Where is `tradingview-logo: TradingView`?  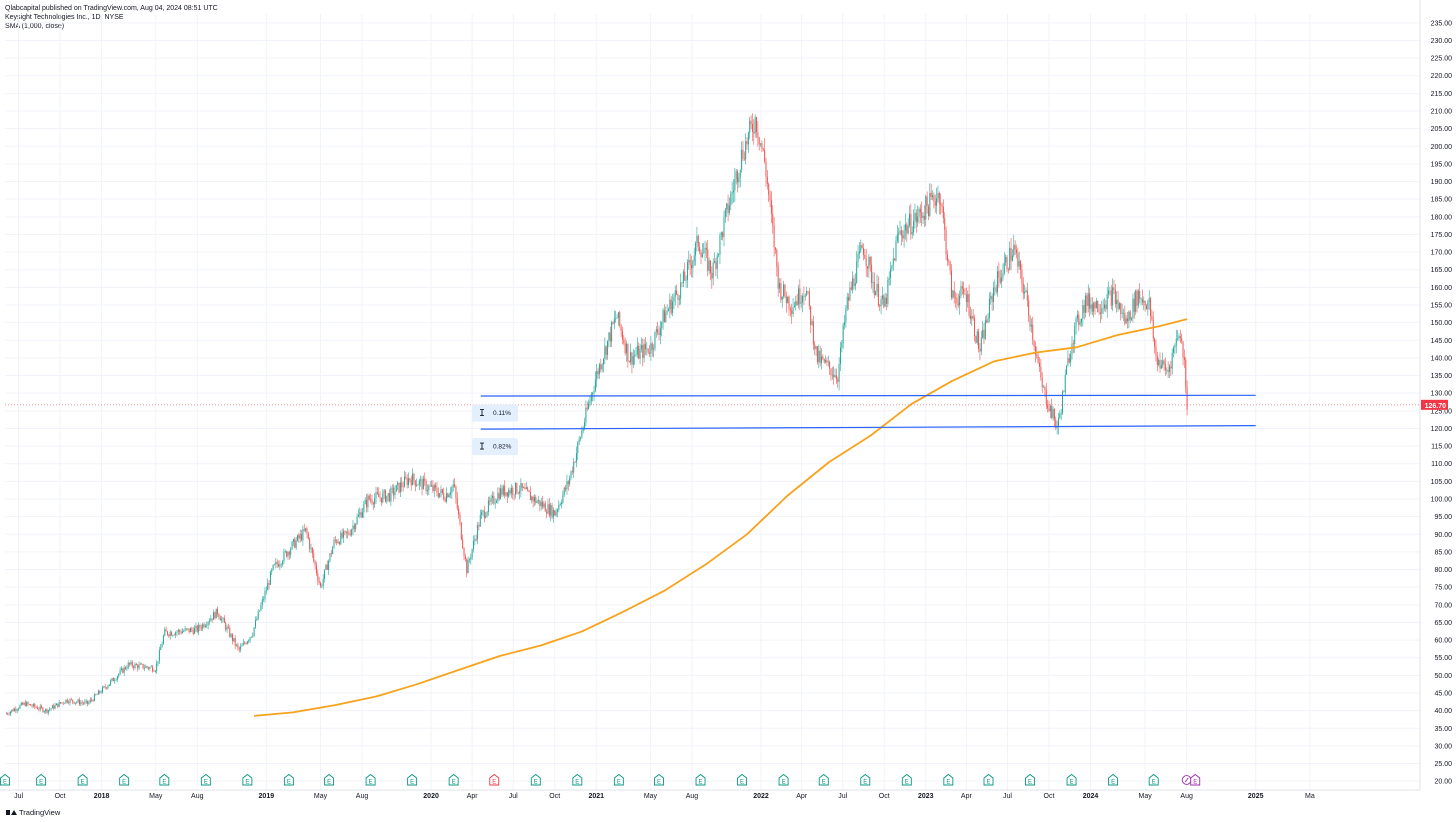
tradingview-logo: TradingView is located at coordinates (33, 812).